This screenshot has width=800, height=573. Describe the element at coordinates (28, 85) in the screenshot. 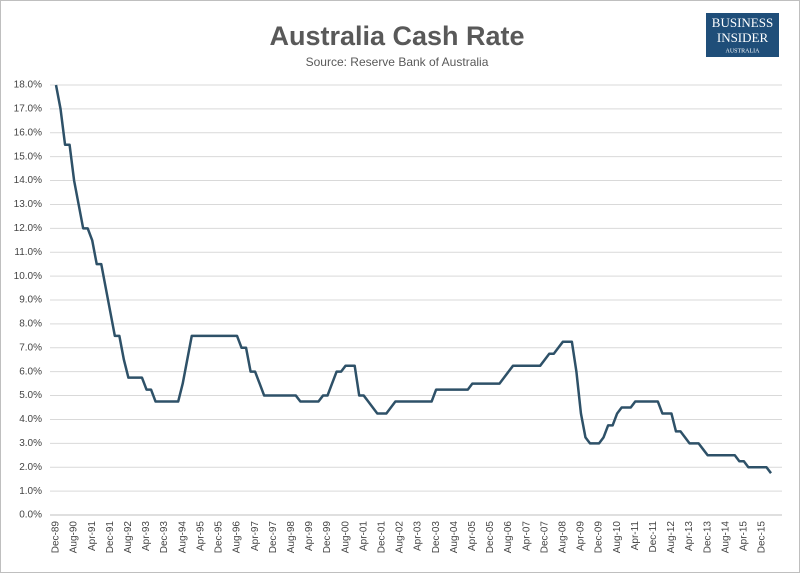

I see `y-tick-label: 18.0%` at that location.